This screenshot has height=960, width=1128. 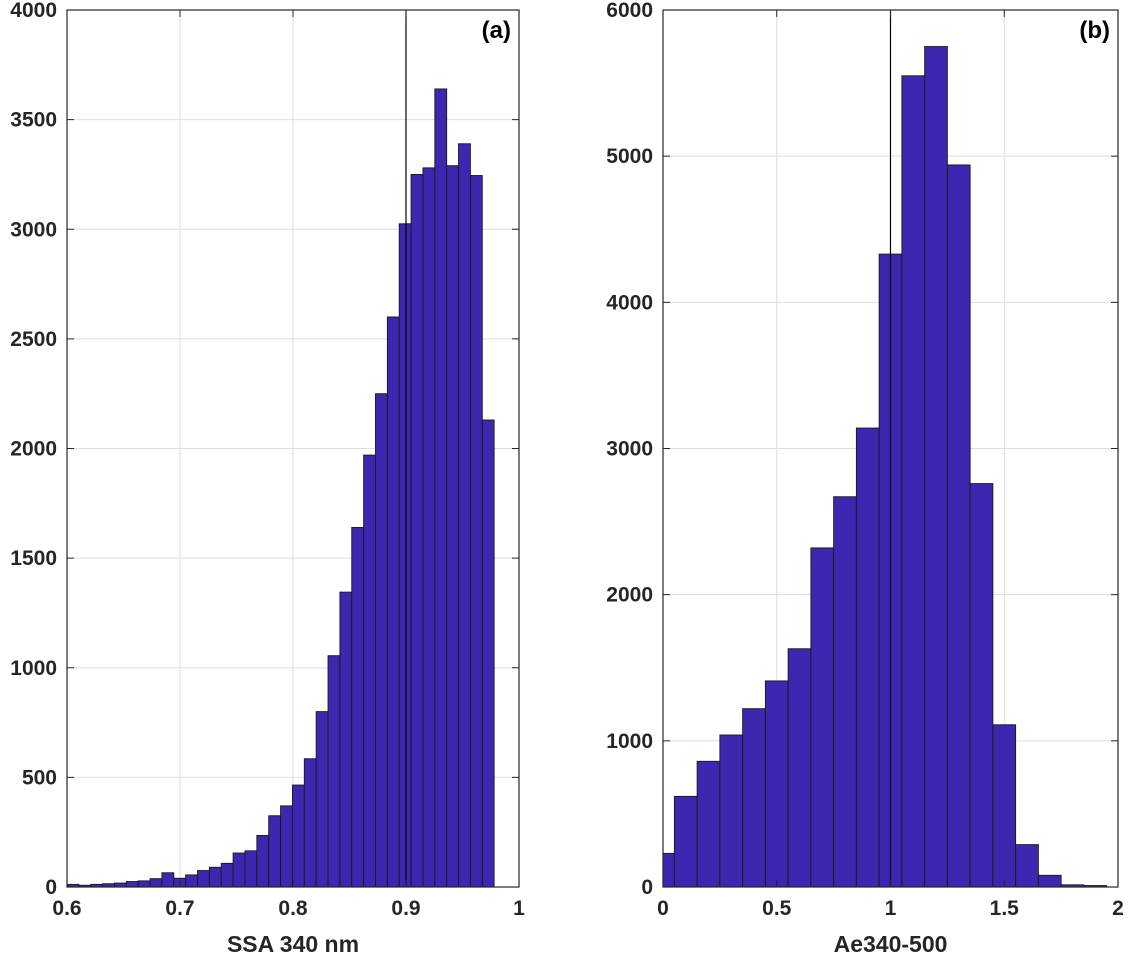 What do you see at coordinates (66, 908) in the screenshot?
I see `x-tick-label: 0.6` at bounding box center [66, 908].